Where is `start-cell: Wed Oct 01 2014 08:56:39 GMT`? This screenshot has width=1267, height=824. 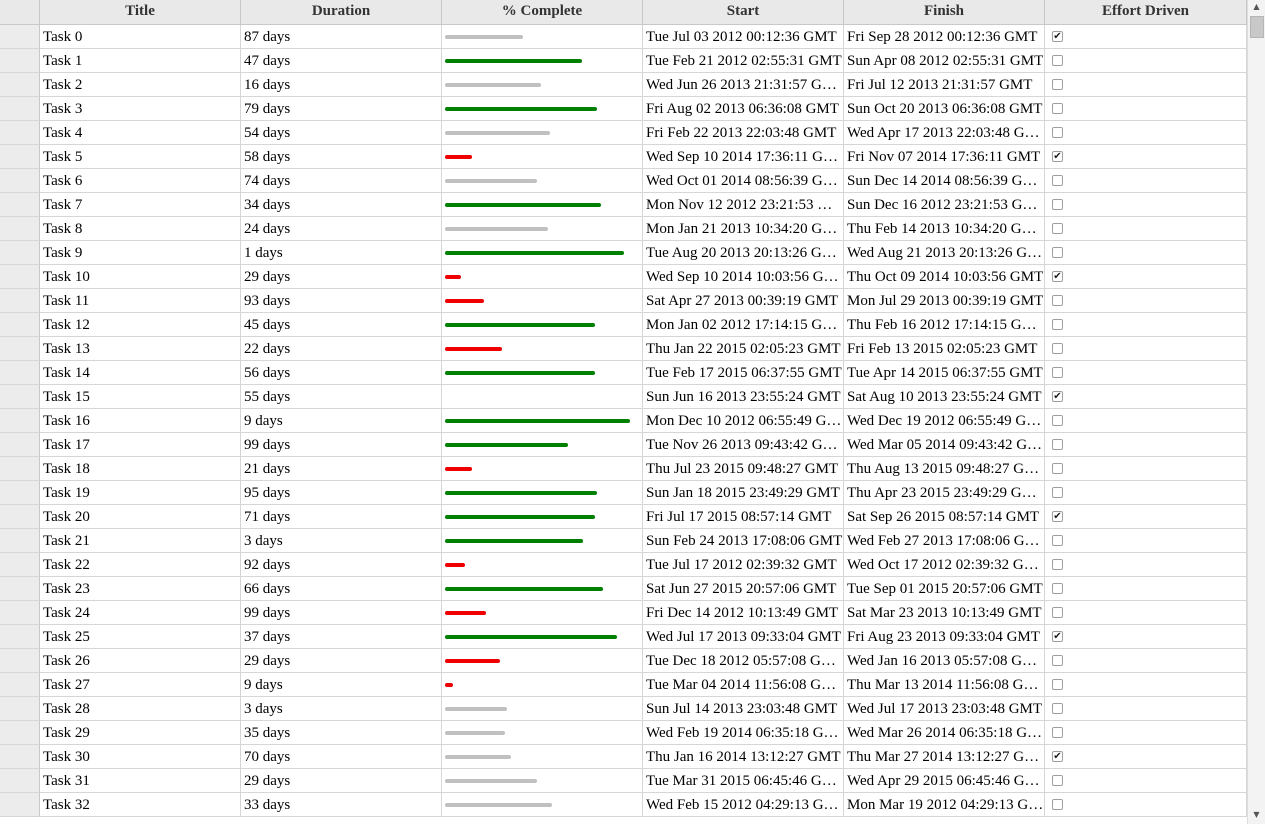
start-cell: Wed Oct 01 2014 08:56:39 GMT is located at coordinates (743, 181).